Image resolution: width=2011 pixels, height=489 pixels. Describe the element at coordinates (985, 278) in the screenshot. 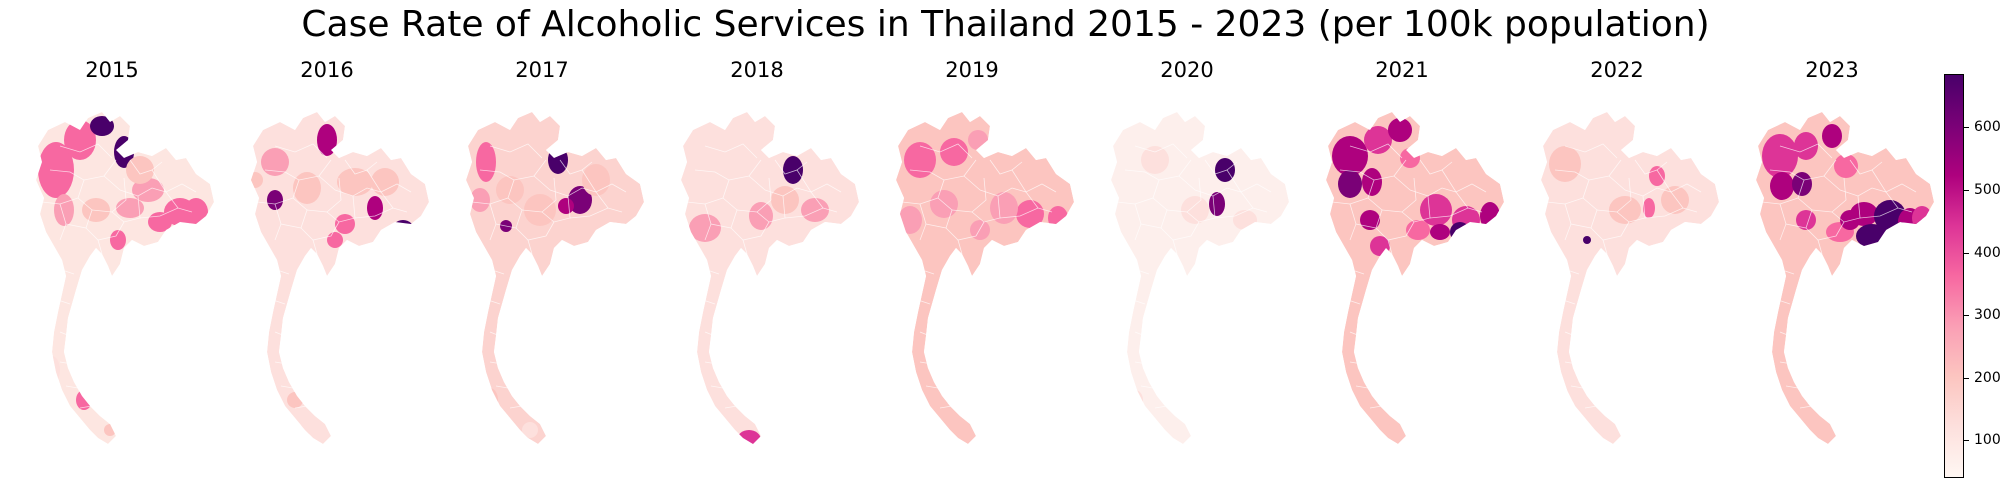

I see `map-2019` at that location.